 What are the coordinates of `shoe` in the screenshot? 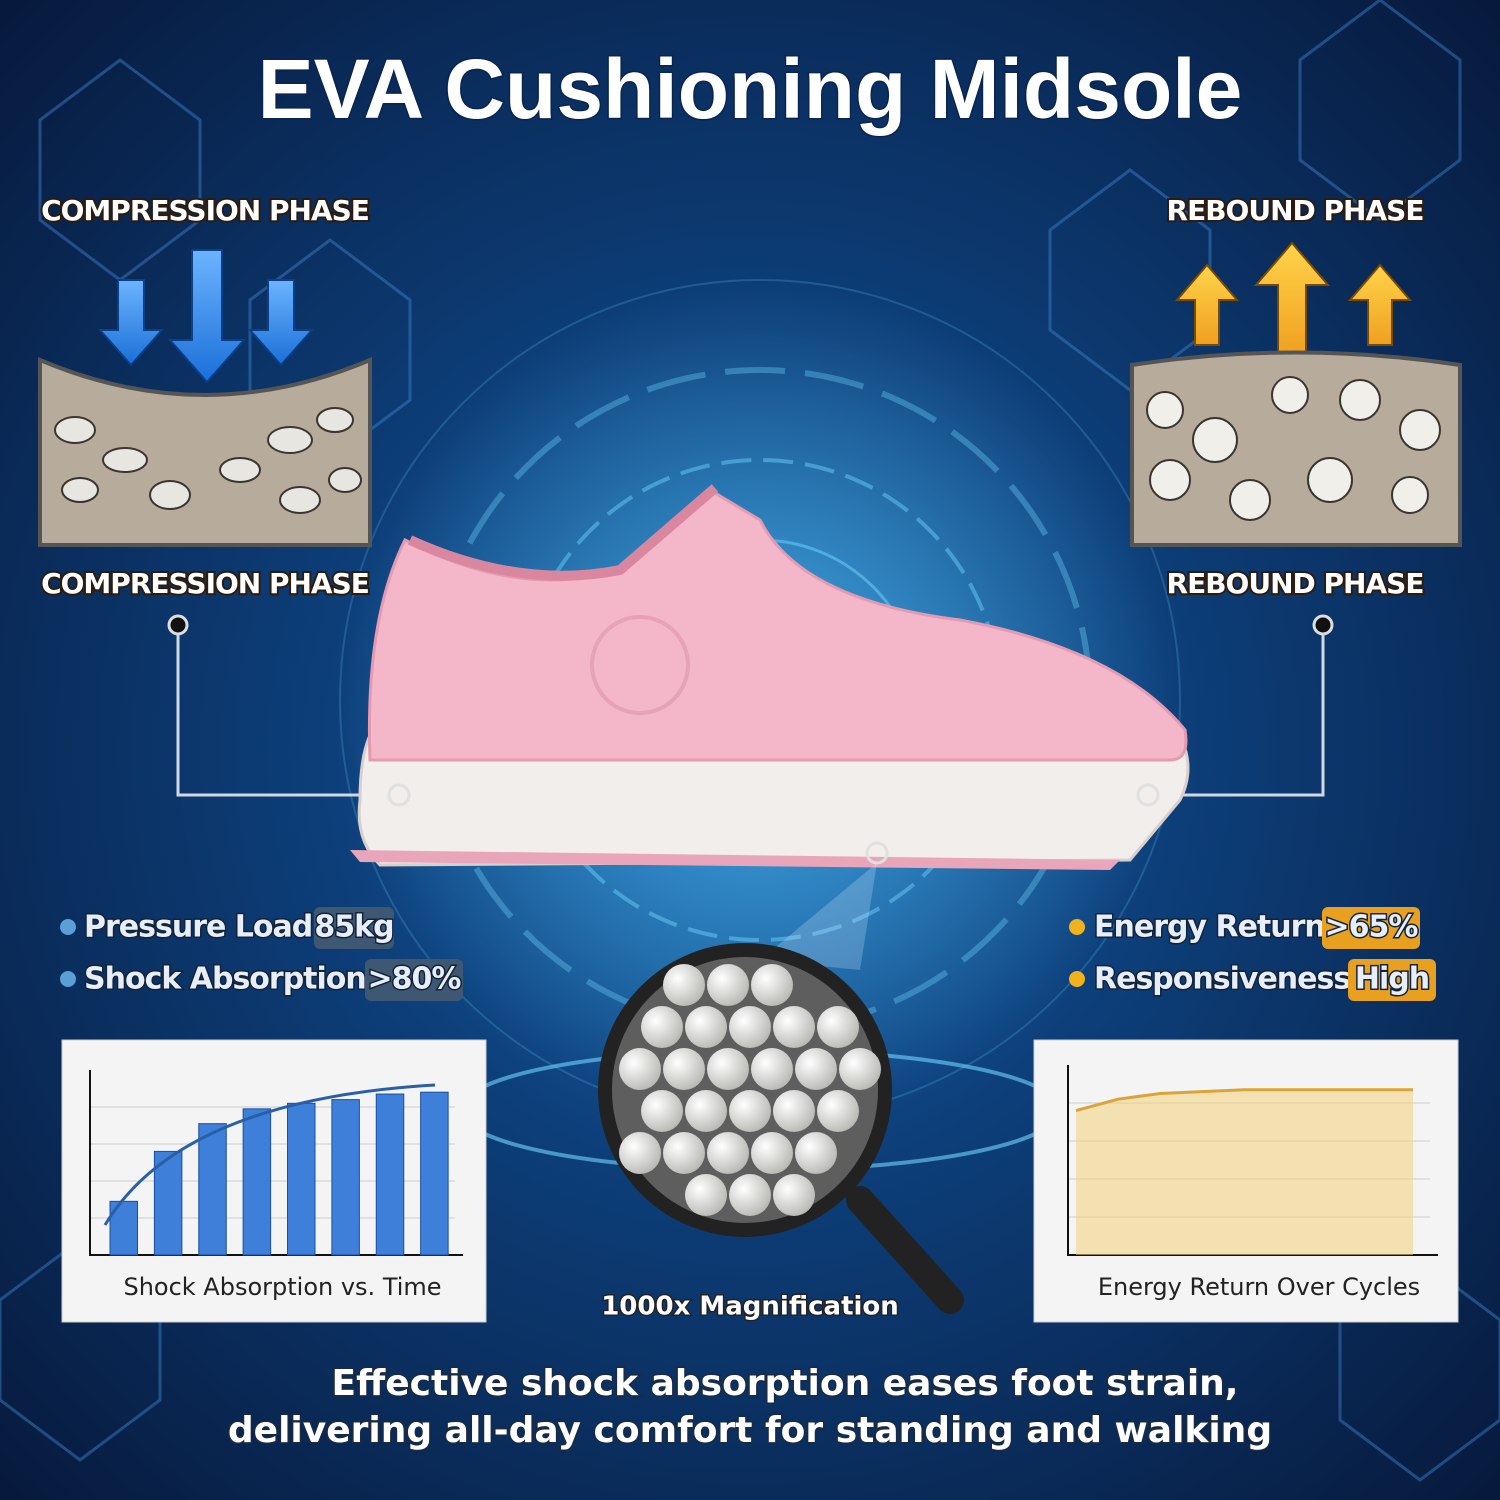 It's located at (770, 677).